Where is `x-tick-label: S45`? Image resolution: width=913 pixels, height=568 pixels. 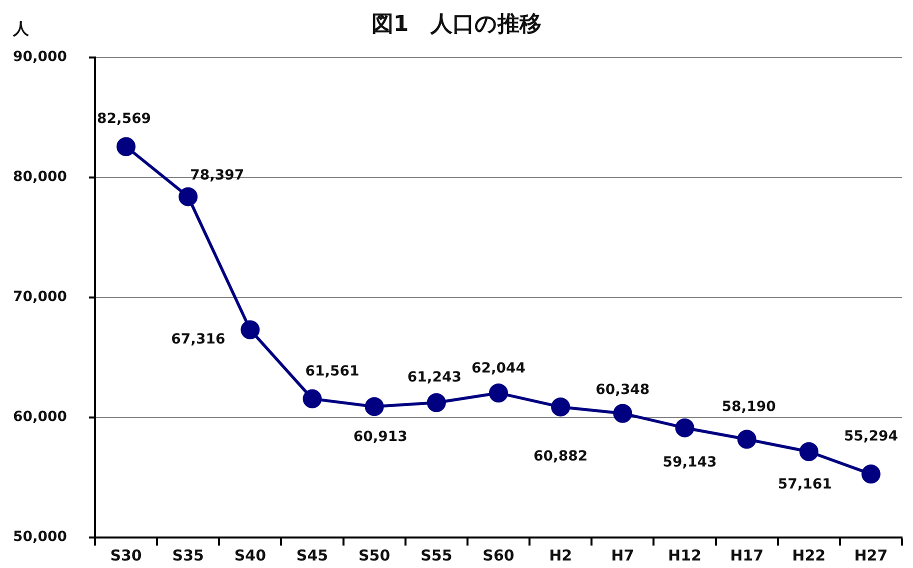 x-tick-label: S45 is located at coordinates (312, 555).